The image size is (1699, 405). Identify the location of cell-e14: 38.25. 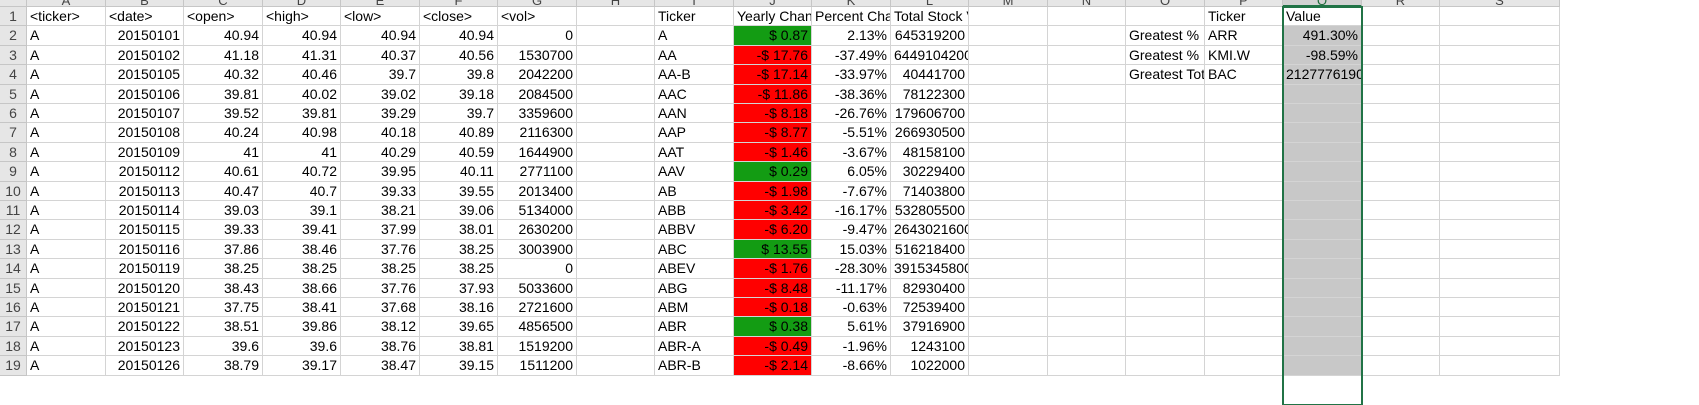
(380, 269).